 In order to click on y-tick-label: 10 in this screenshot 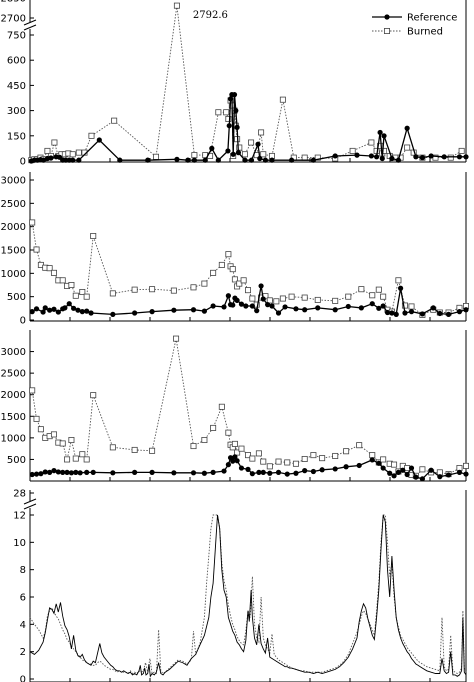, I will do `click(19, 543)`.